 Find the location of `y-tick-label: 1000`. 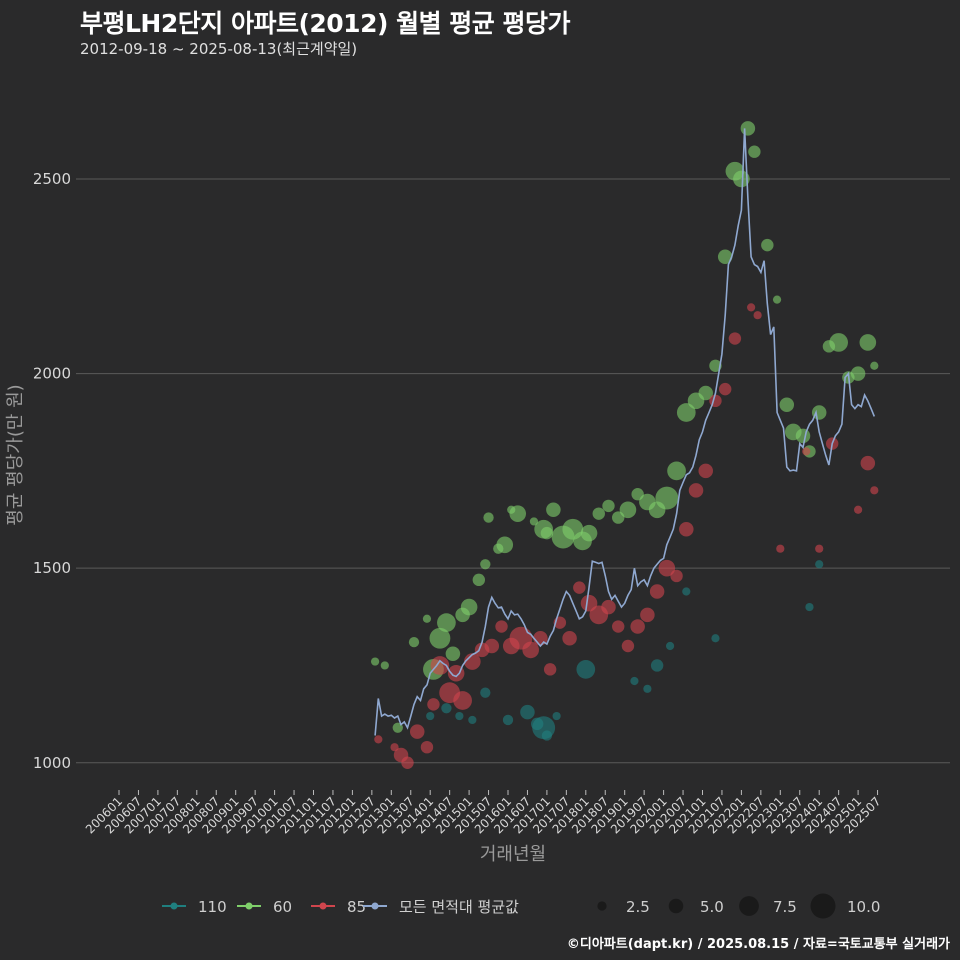

y-tick-label: 1000 is located at coordinates (52, 763).